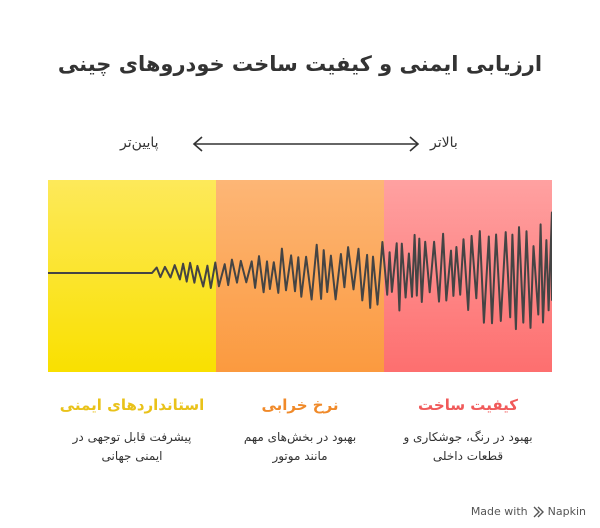  Describe the element at coordinates (468, 446) in the screenshot. I see `column-quality-description: بهبود در رنگ، جوشکاری و قطعات داخلی` at that location.